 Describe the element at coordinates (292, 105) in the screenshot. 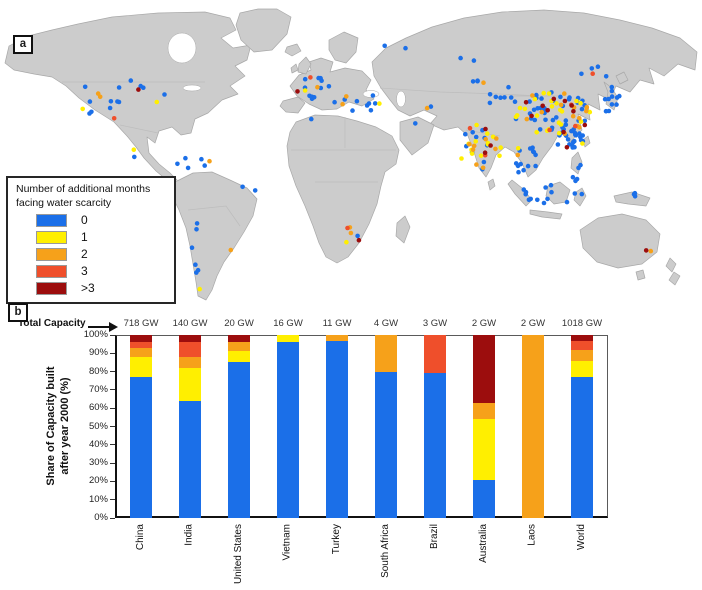

I see `land-iberia` at that location.